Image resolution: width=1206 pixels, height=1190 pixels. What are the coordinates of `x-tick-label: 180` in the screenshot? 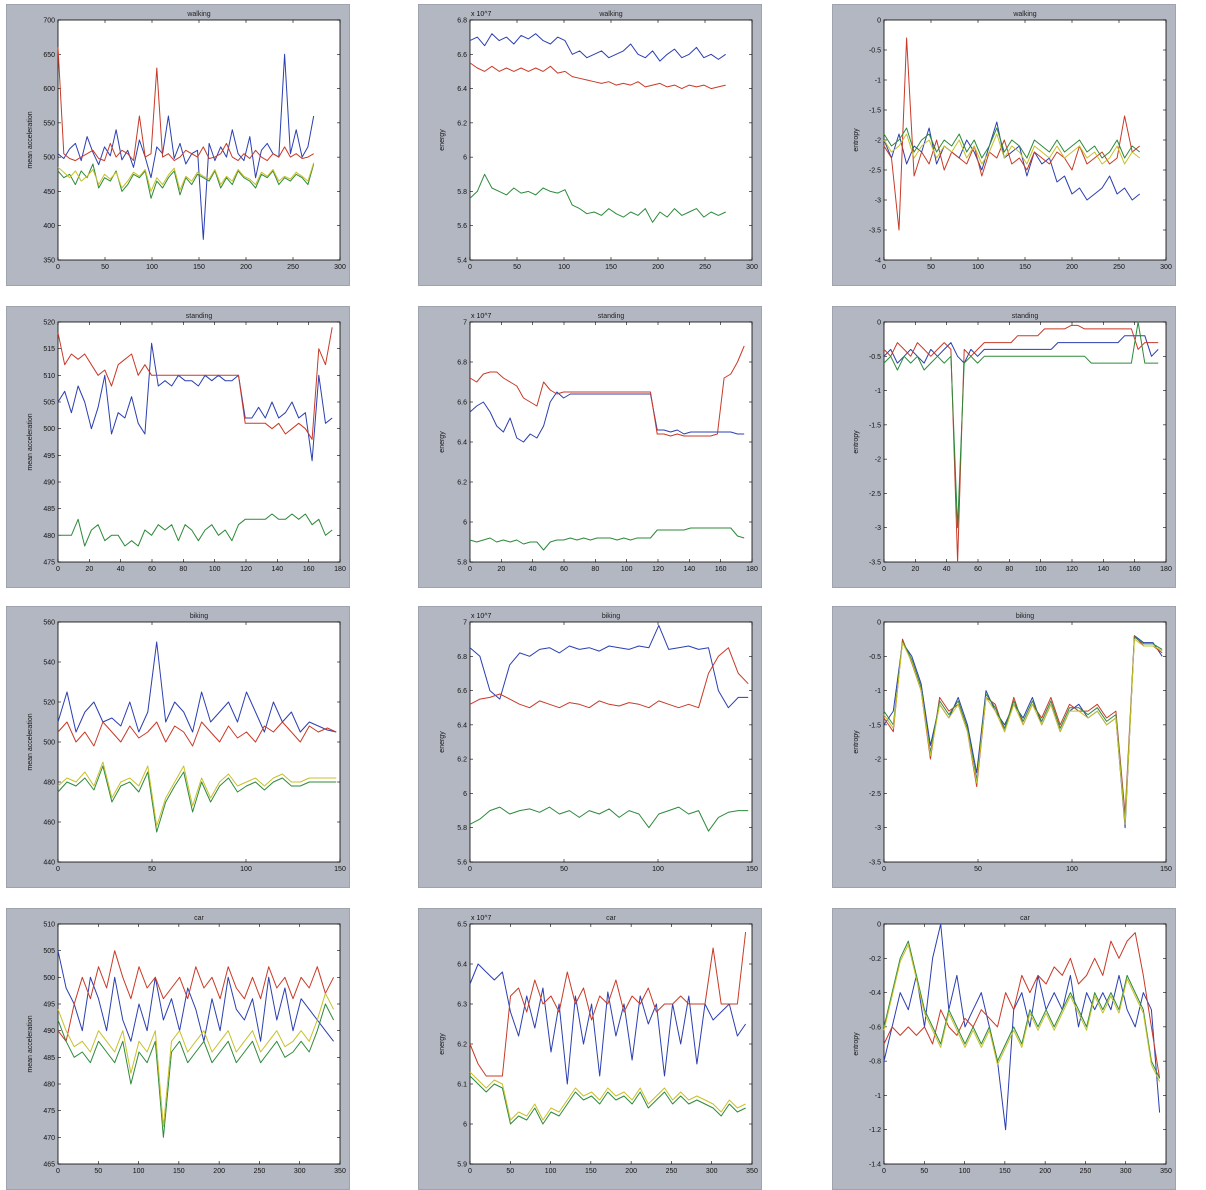 It's located at (752, 569).